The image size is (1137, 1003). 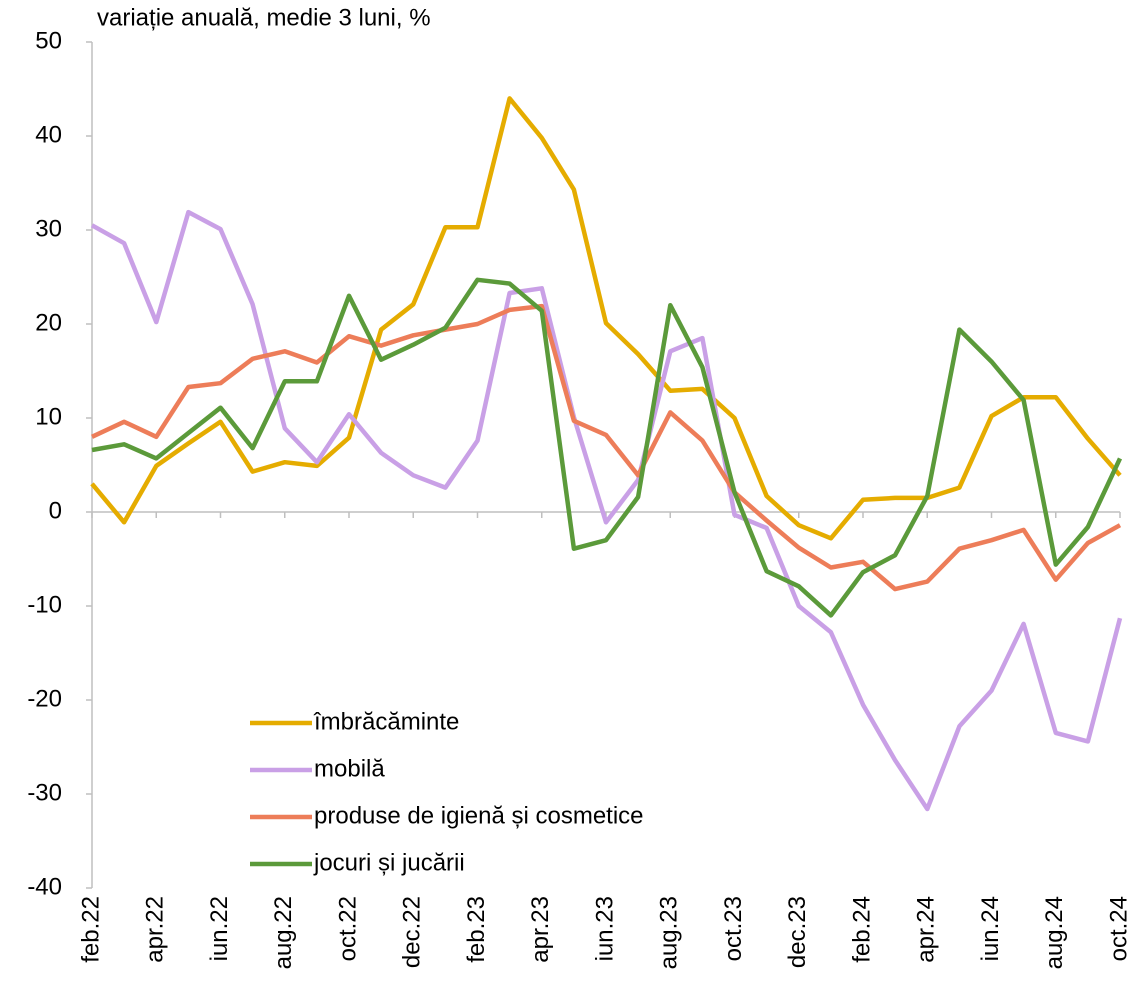 I want to click on y-tick-label: 50, so click(x=48, y=40).